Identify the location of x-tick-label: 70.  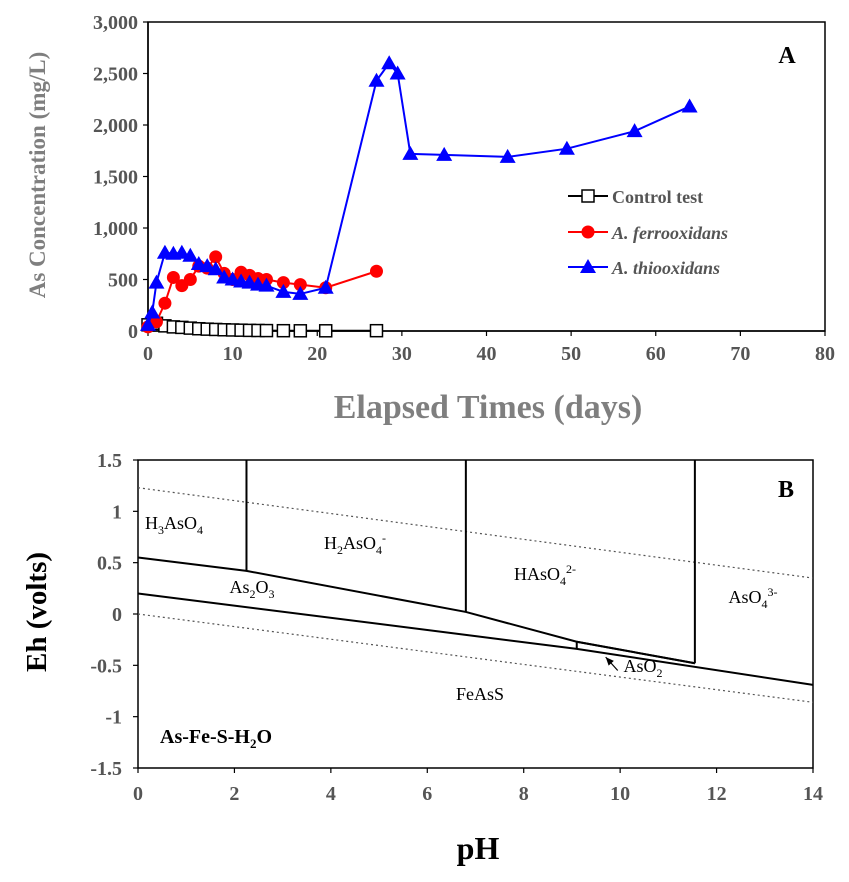
(740, 354).